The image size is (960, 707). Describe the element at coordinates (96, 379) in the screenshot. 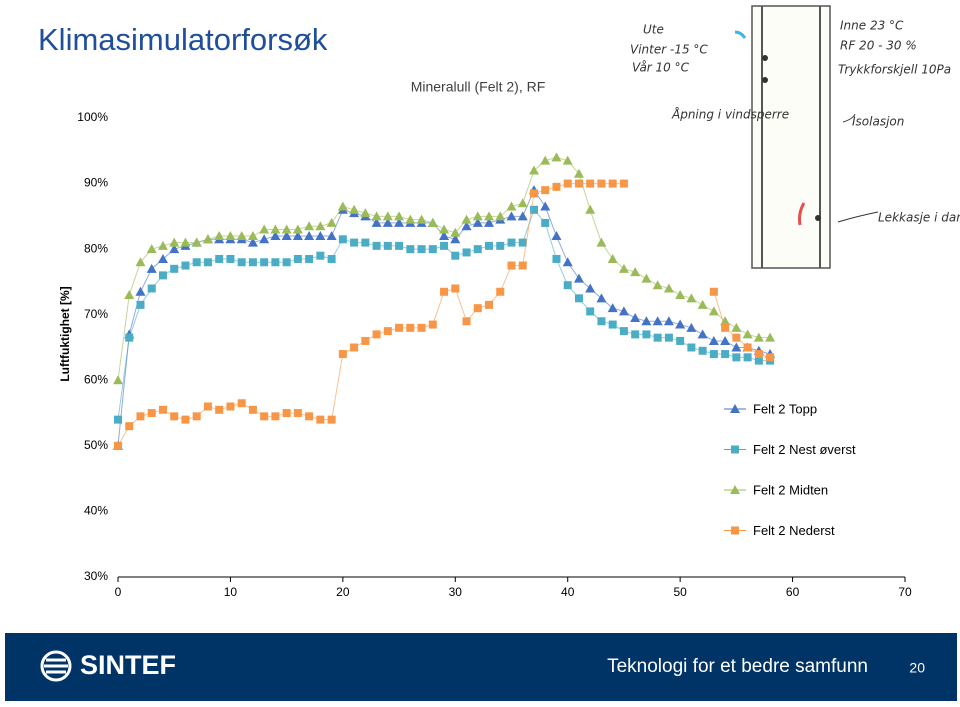

I see `y-tick-label: 60%` at that location.